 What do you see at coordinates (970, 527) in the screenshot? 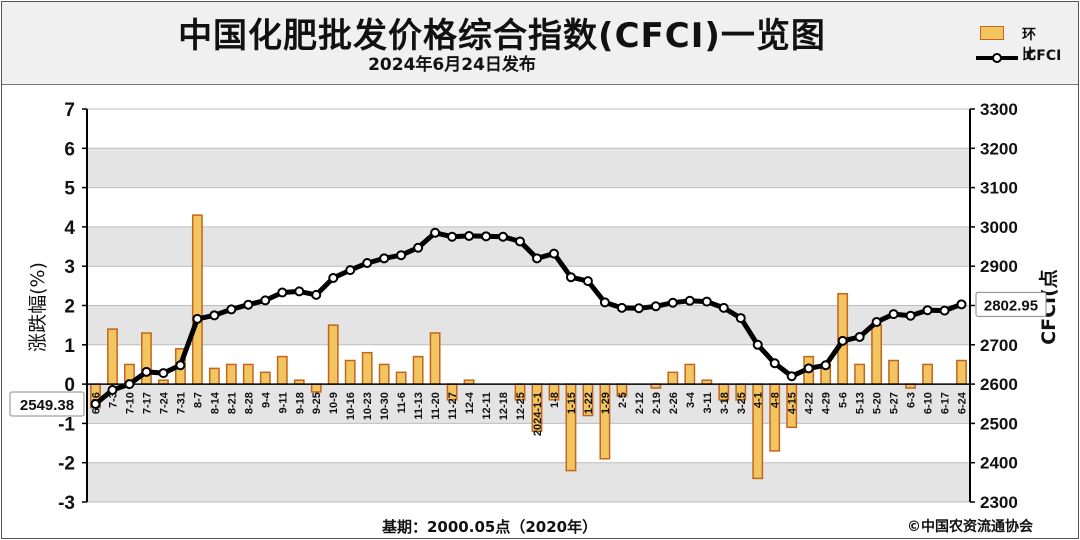
I see `copyright-note: ©中国农资流通协会` at bounding box center [970, 527].